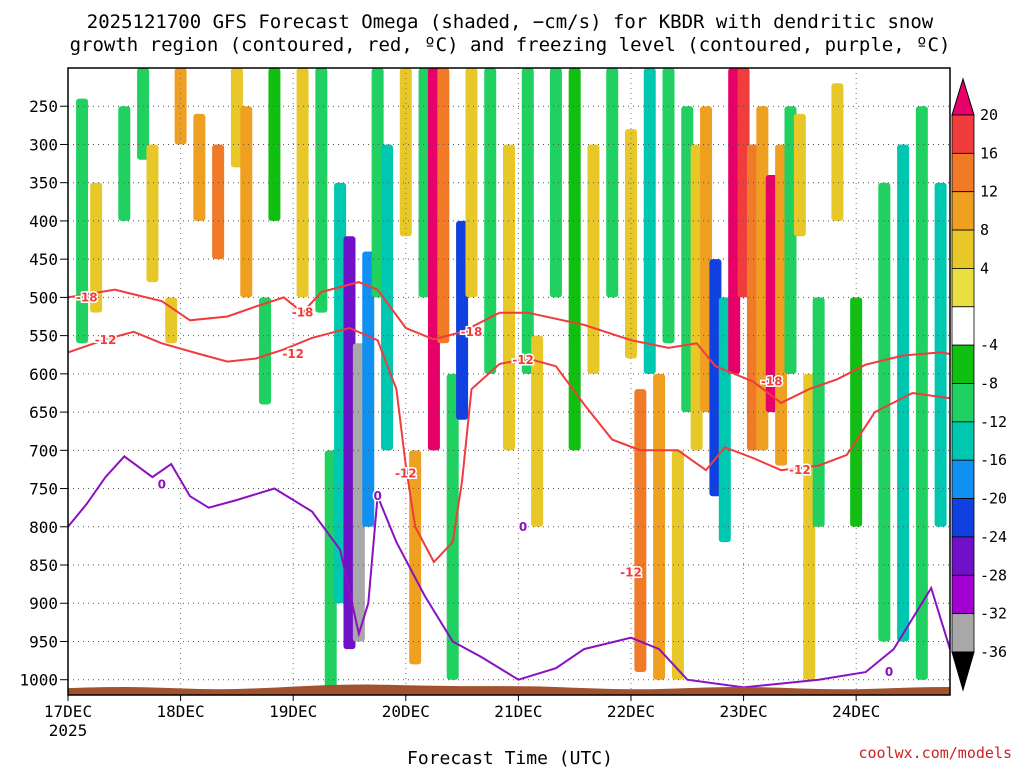  I want to click on colorbar-label: 20, so click(989, 115).